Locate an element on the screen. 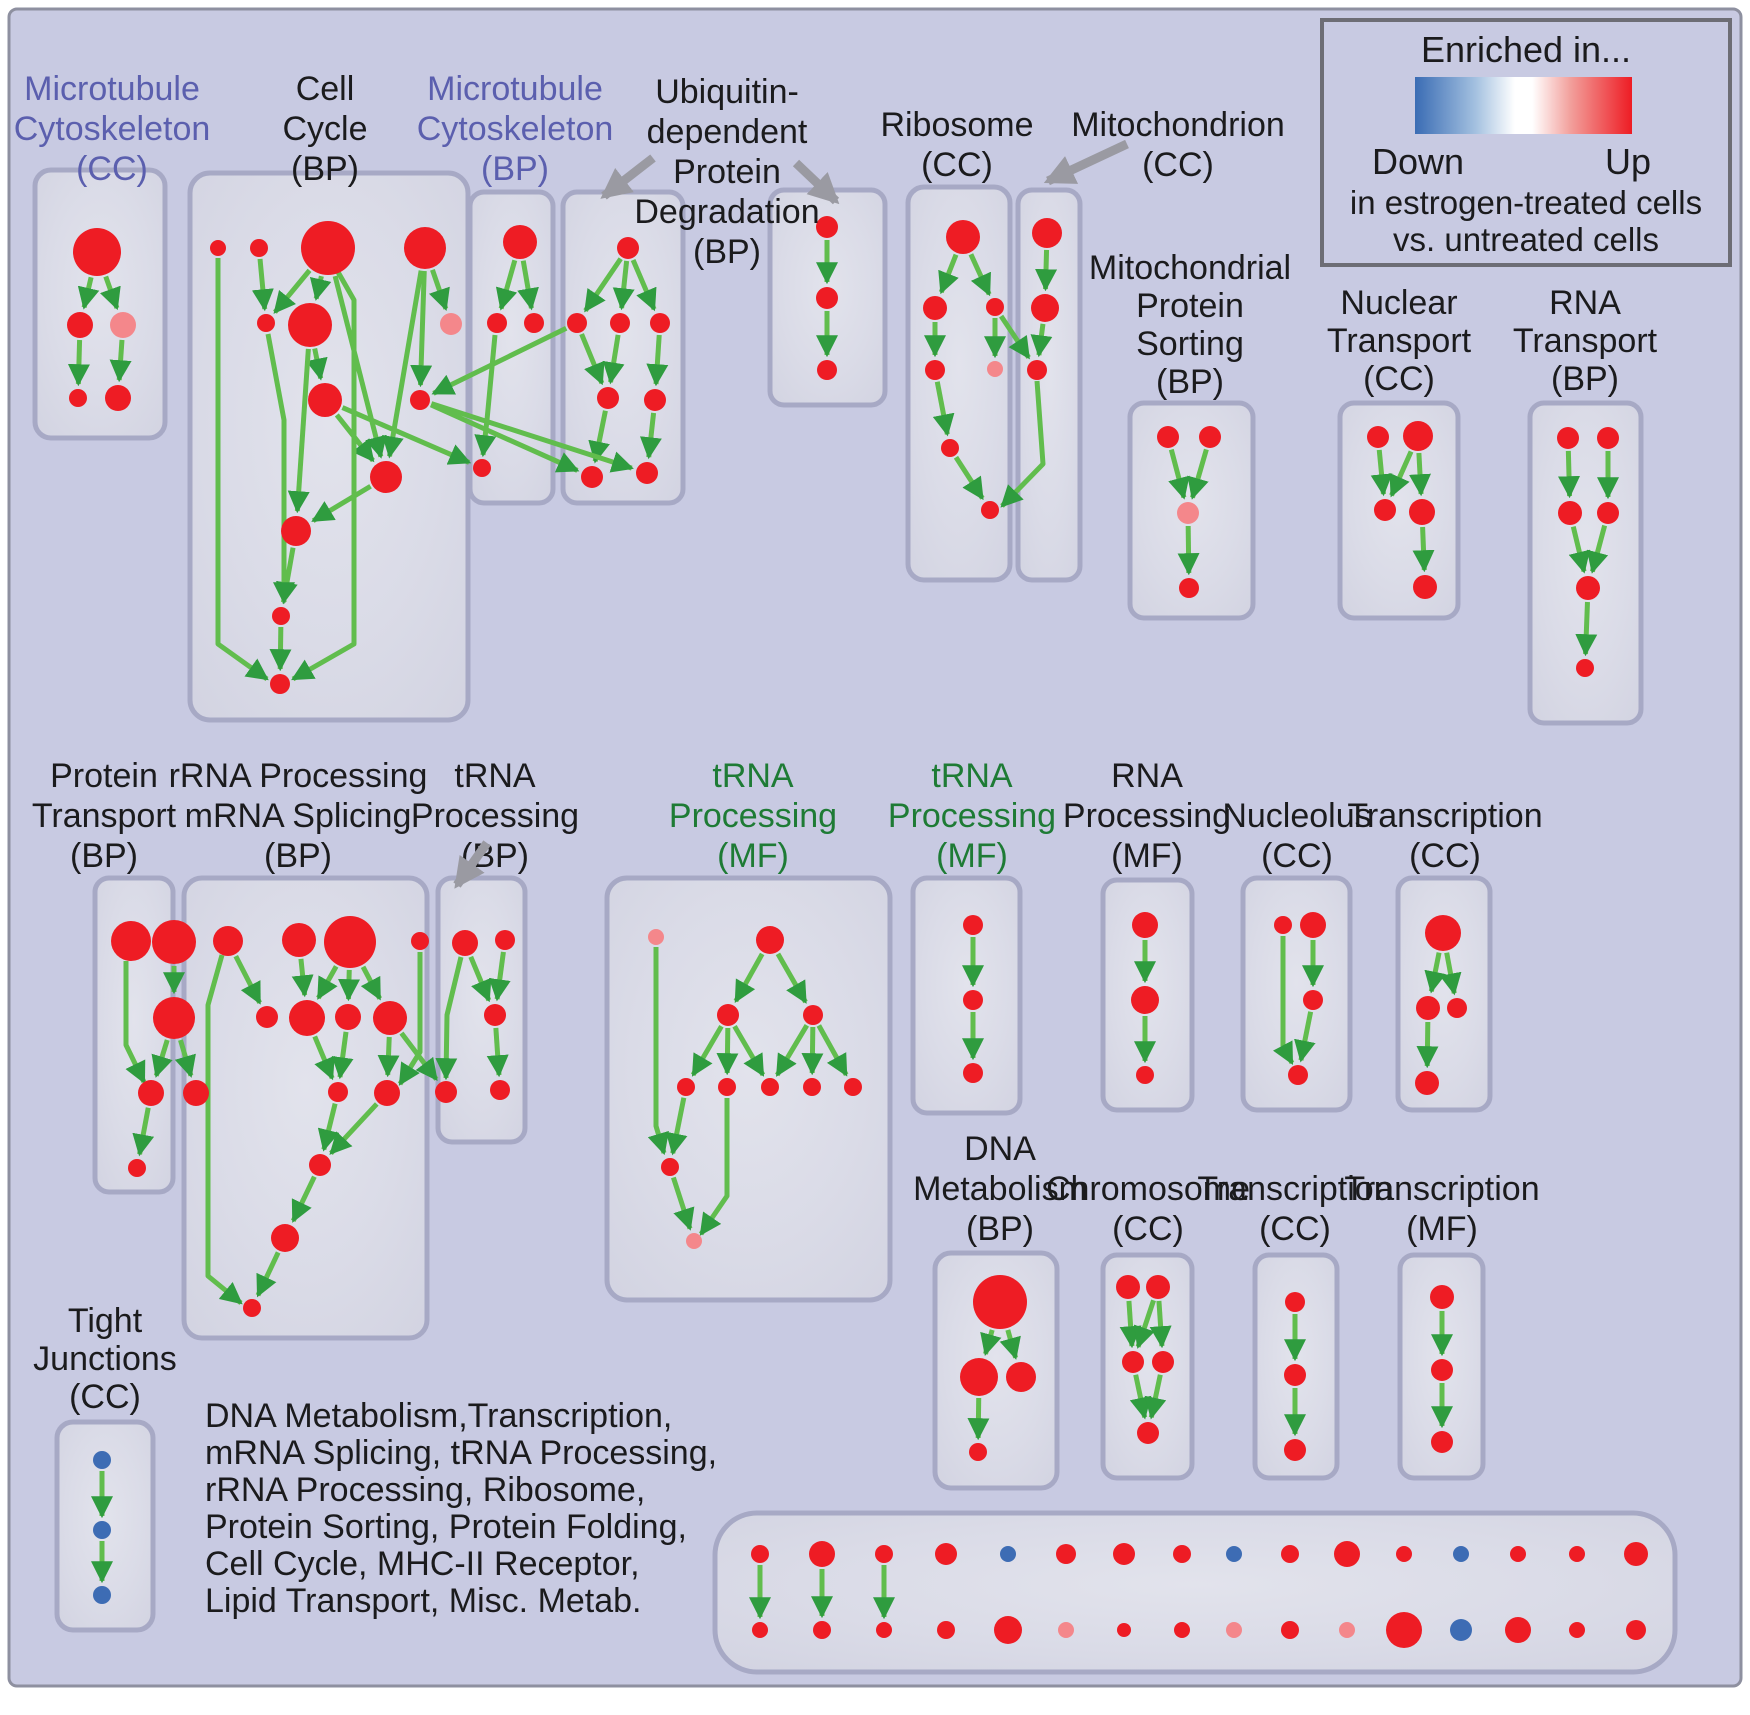 The height and width of the screenshot is (1715, 1750). node-mixed-cluster-mt11 is located at coordinates (1347, 1554).